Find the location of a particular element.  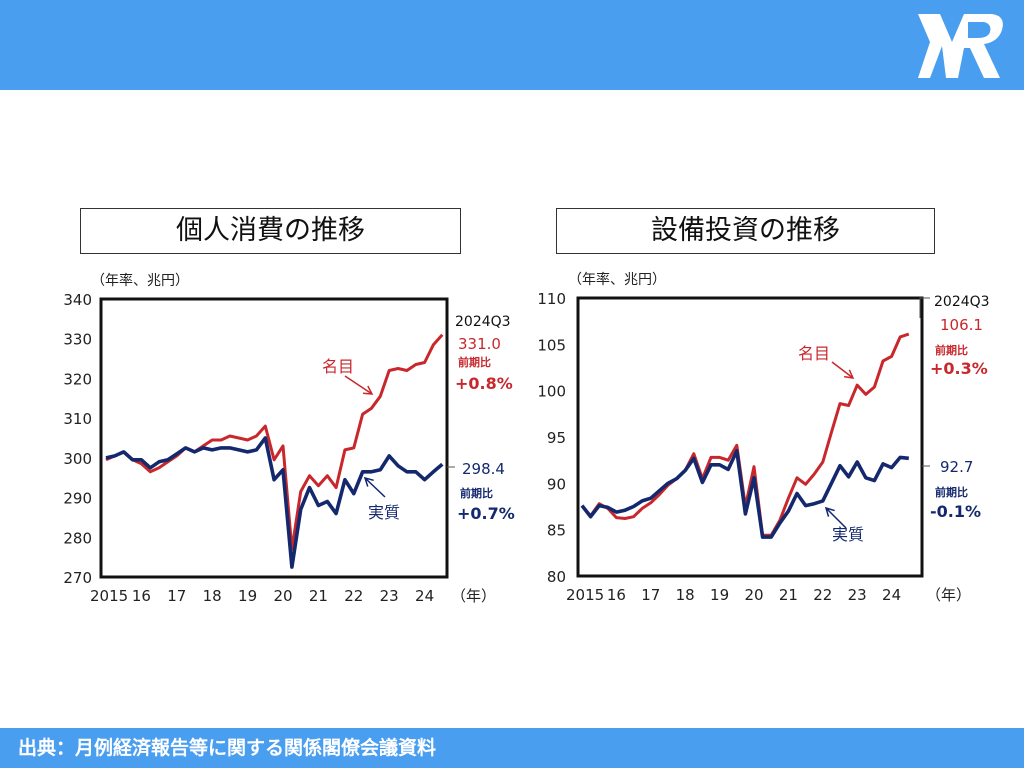

y-tick-label: 90 is located at coordinates (556, 484).